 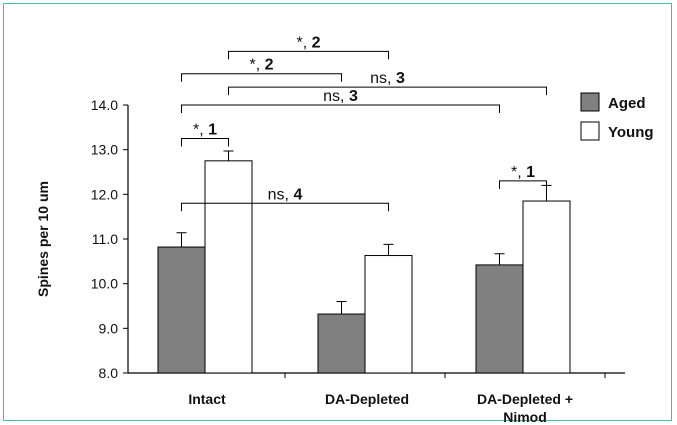 I want to click on legend-swatch-young, so click(x=590, y=131).